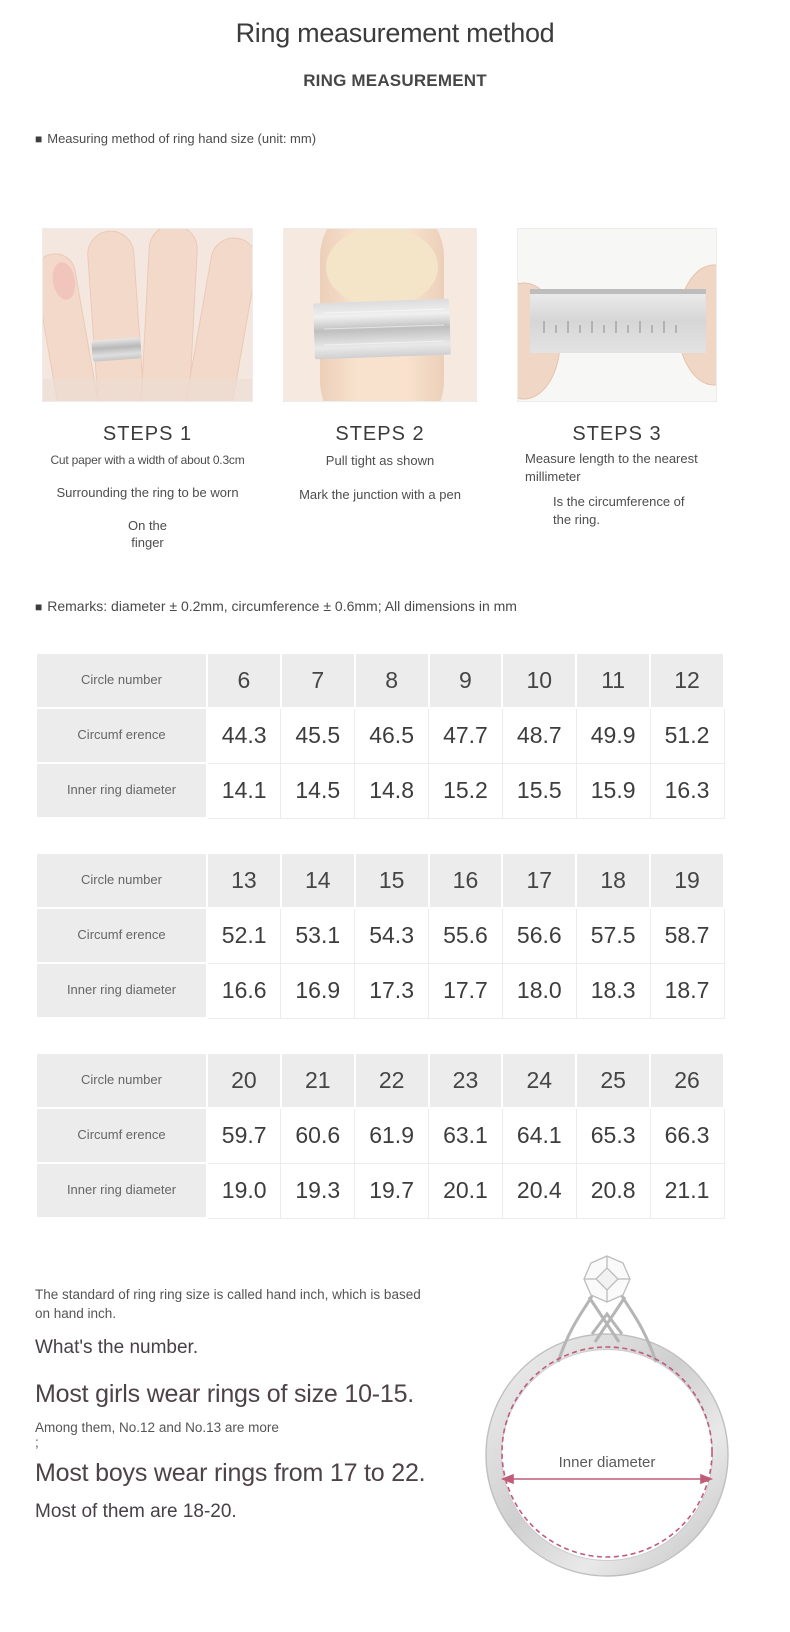  Describe the element at coordinates (318, 990) in the screenshot. I see `inner-diameter-cell: 16.9` at that location.